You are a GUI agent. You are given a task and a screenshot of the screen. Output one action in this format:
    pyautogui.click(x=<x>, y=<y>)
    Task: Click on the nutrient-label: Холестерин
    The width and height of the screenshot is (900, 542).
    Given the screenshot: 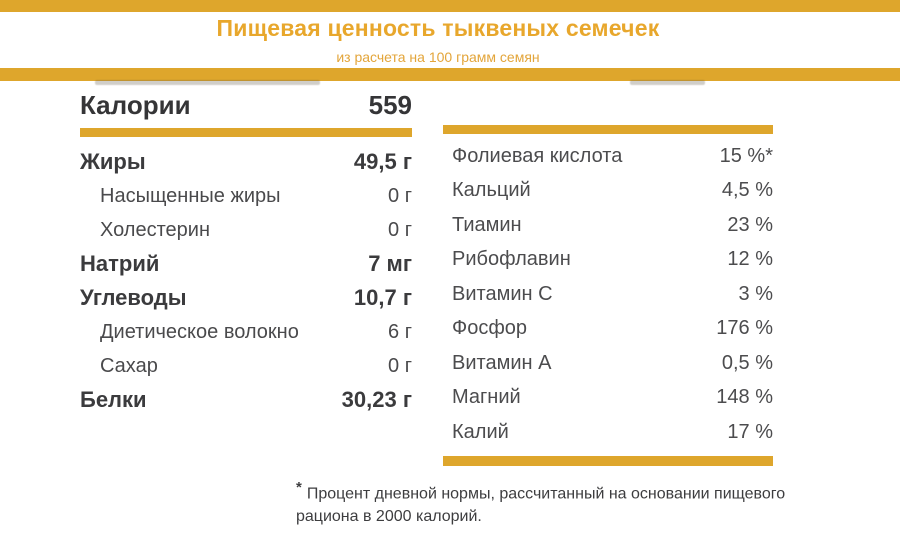 What is the action you would take?
    pyautogui.click(x=155, y=229)
    